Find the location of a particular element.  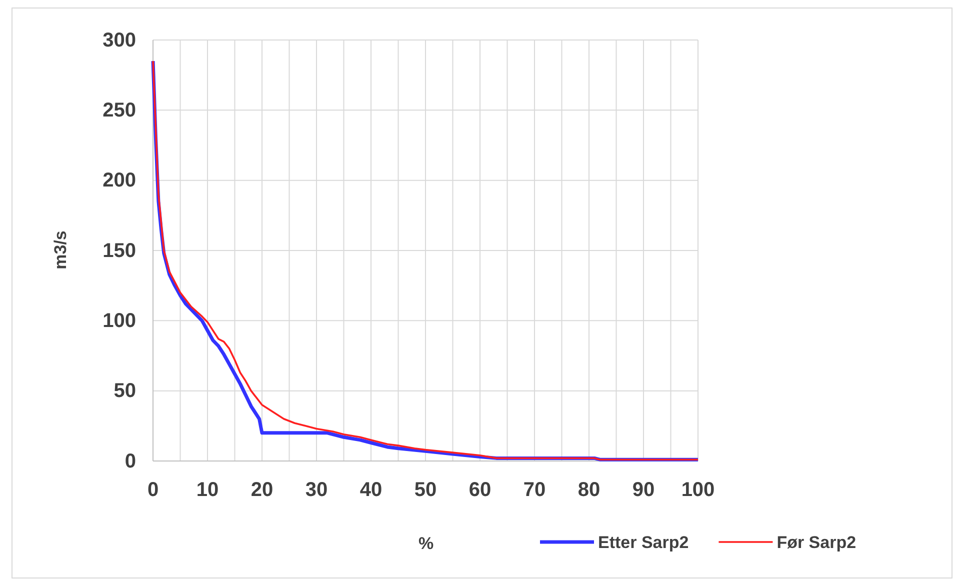

x-tick-label: 10 is located at coordinates (207, 490).